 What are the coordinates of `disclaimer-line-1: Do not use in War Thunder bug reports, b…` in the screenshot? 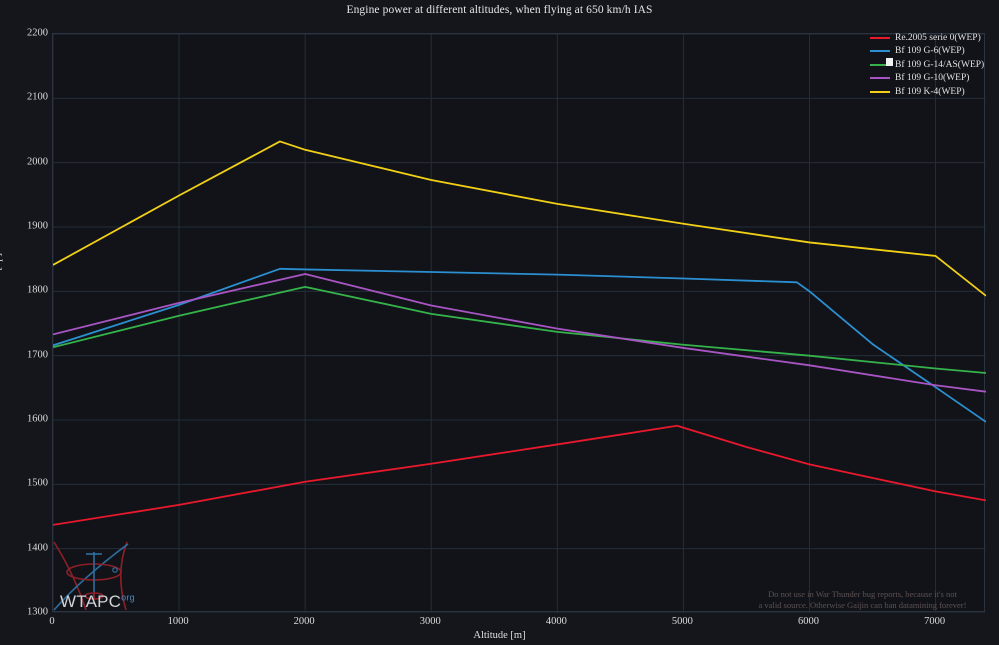 It's located at (862, 594).